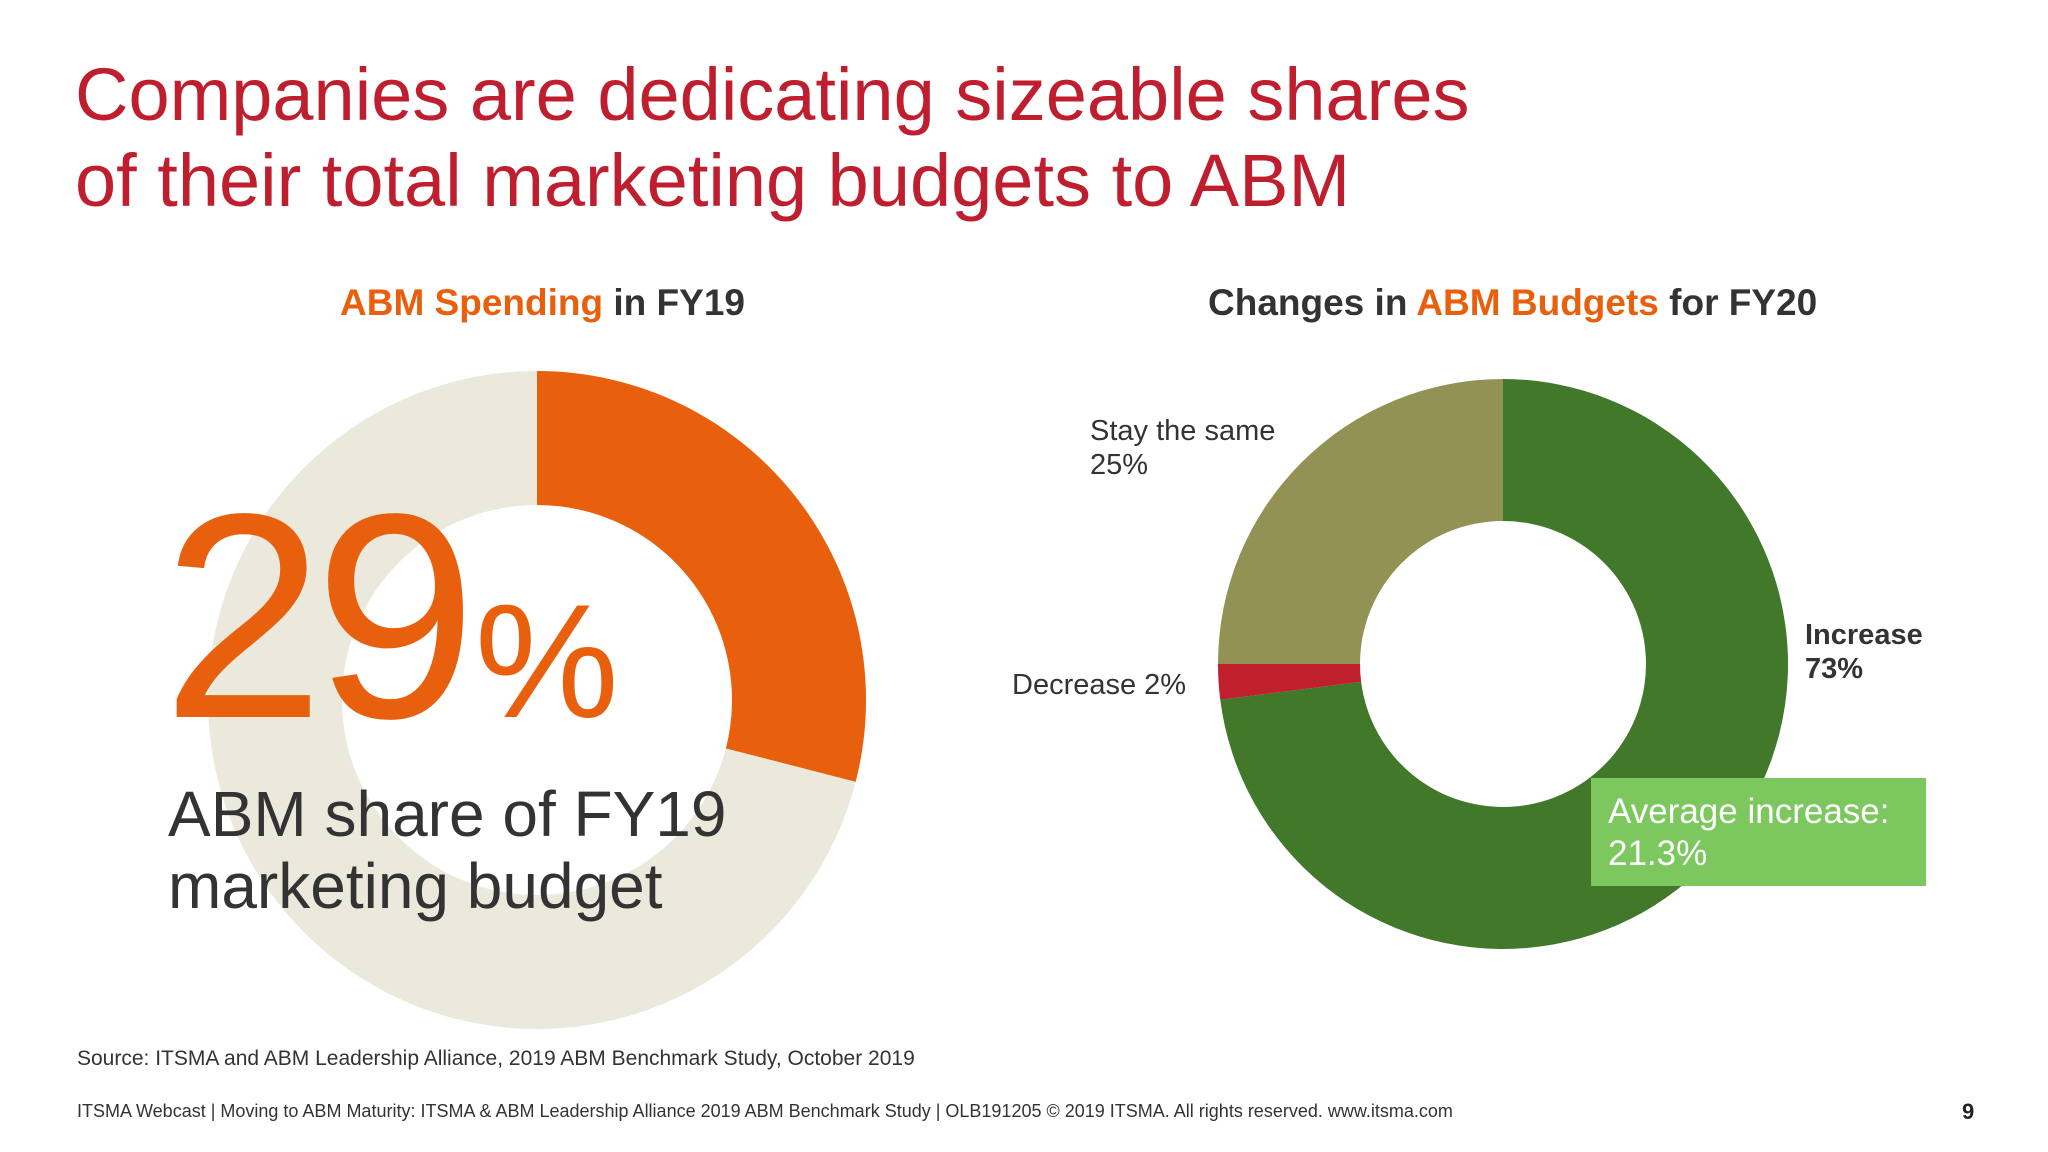  What do you see at coordinates (713, 180) in the screenshot?
I see `title-line-2: of their total marketing budgets to ABM` at bounding box center [713, 180].